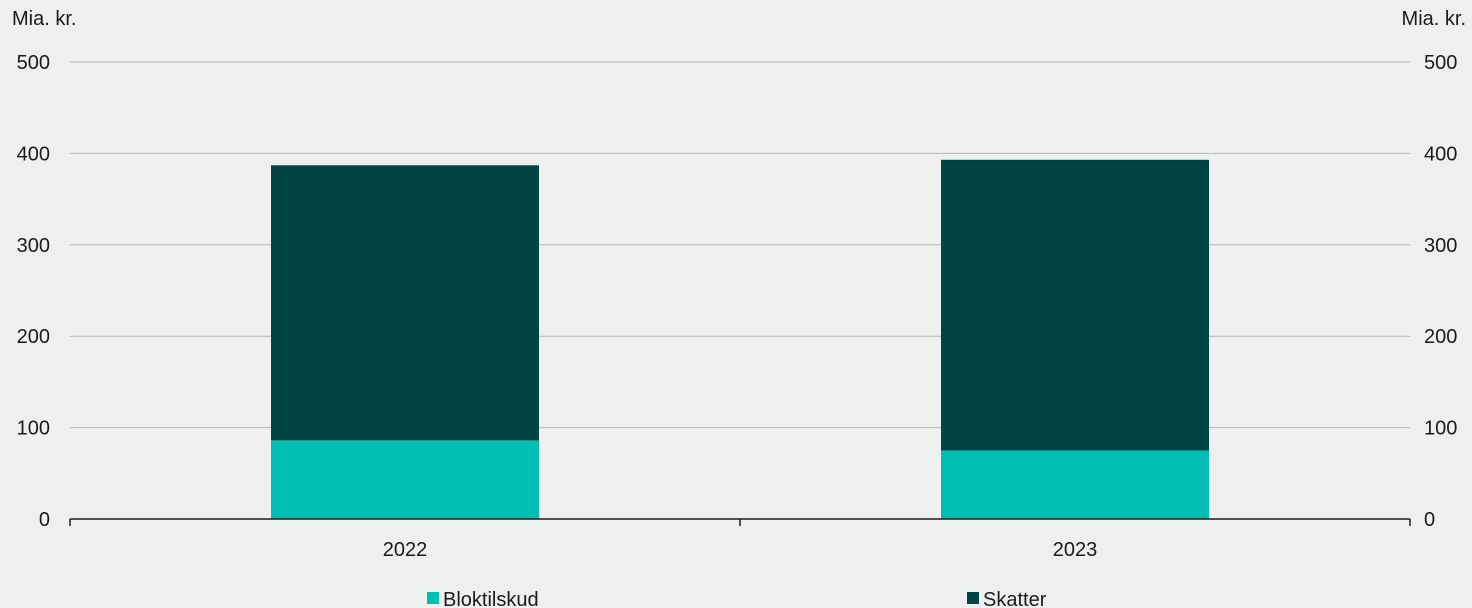  Describe the element at coordinates (737, 598) in the screenshot. I see `legend: Bloktilskud Skatter` at that location.